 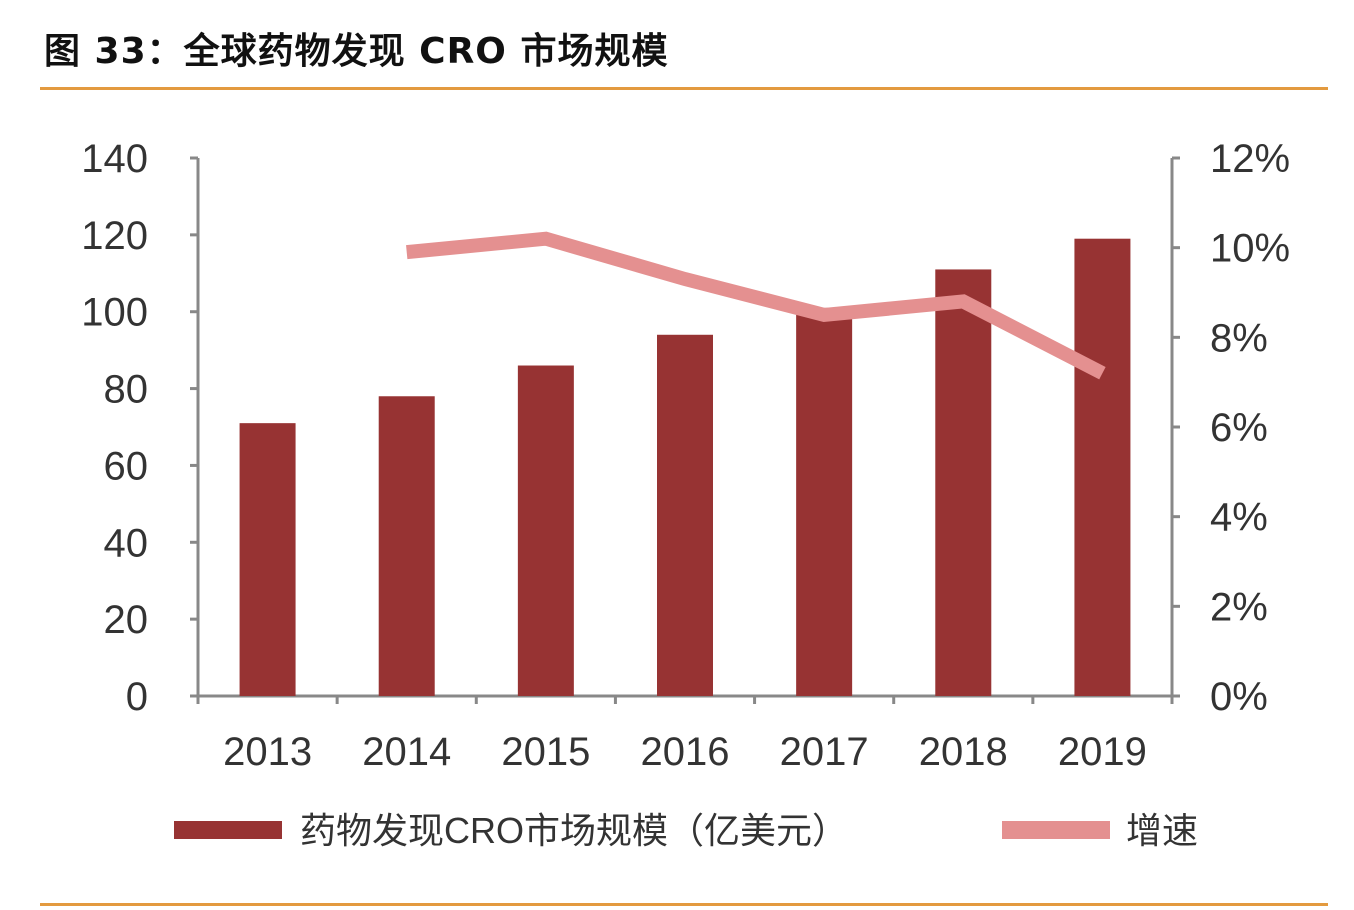 What do you see at coordinates (406, 546) in the screenshot?
I see `bar-2014` at bounding box center [406, 546].